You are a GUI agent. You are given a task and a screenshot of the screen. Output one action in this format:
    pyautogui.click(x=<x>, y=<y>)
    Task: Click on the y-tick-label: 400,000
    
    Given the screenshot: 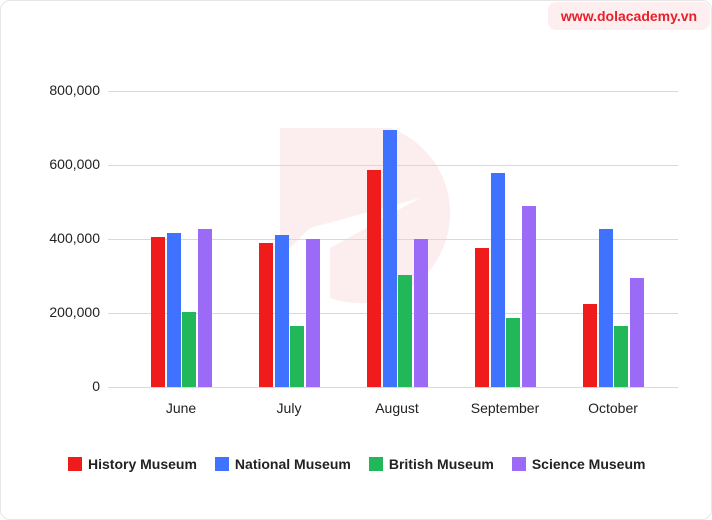 What is the action you would take?
    pyautogui.click(x=74, y=238)
    